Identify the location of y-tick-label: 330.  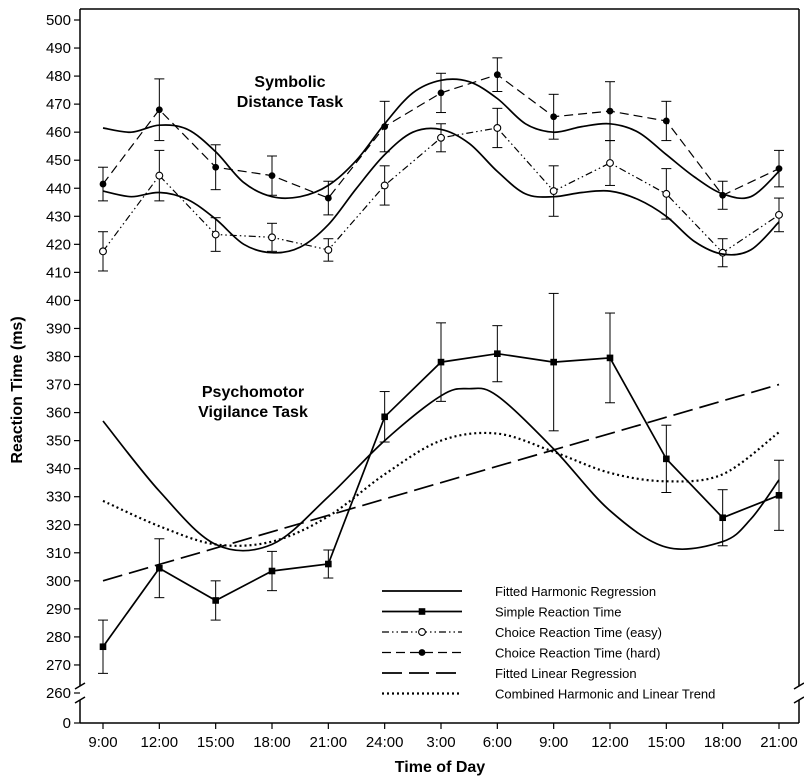
(58, 497).